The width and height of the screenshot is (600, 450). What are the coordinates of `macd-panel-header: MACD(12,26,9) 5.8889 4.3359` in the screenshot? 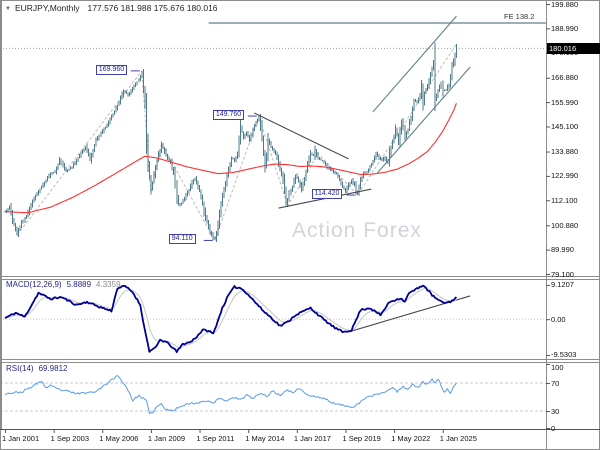 It's located at (63, 284).